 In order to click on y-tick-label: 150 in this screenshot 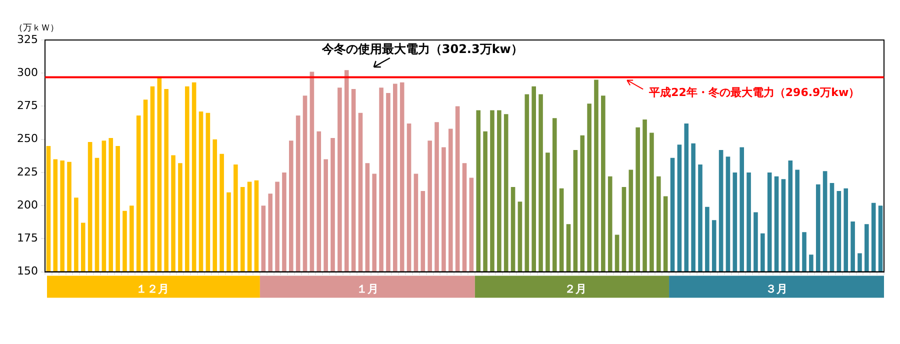, I will do `click(27, 271)`.